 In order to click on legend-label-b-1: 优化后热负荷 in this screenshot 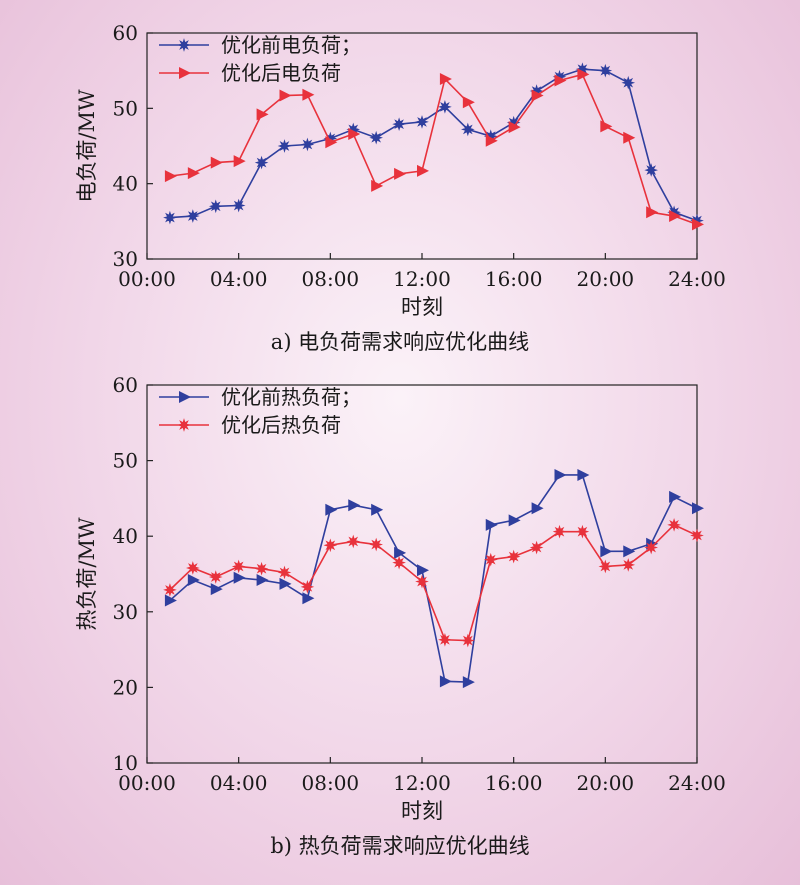, I will do `click(281, 425)`.